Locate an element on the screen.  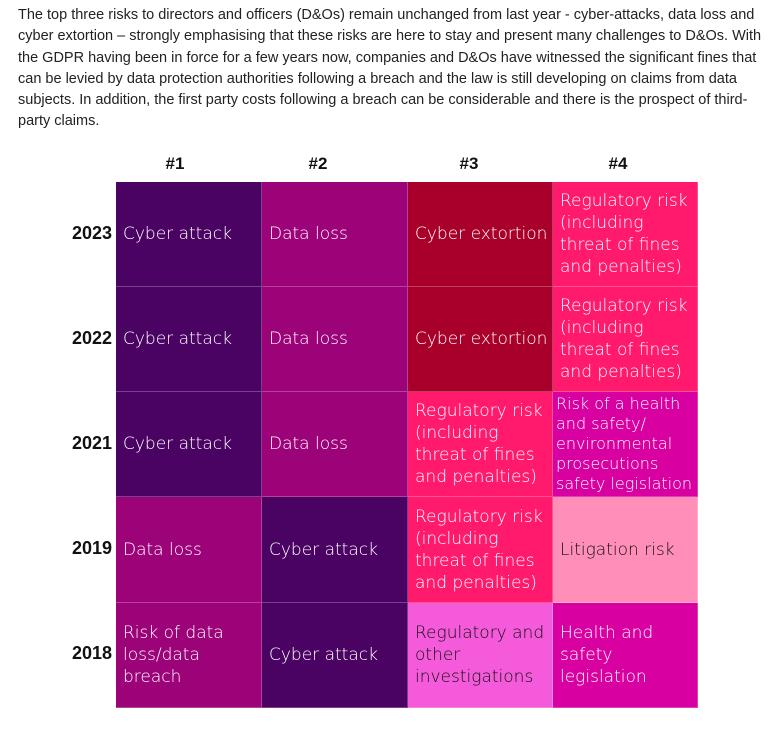
cell-2018-4: Health and safety legislation is located at coordinates (625, 655).